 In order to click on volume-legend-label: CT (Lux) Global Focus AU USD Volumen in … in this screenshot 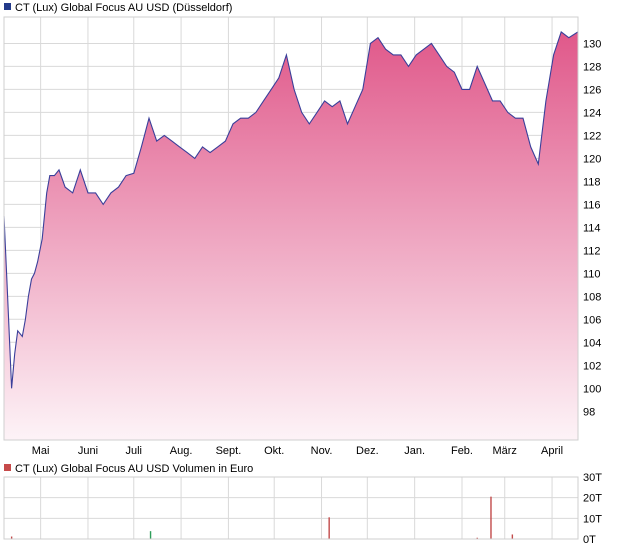, I will do `click(134, 469)`.